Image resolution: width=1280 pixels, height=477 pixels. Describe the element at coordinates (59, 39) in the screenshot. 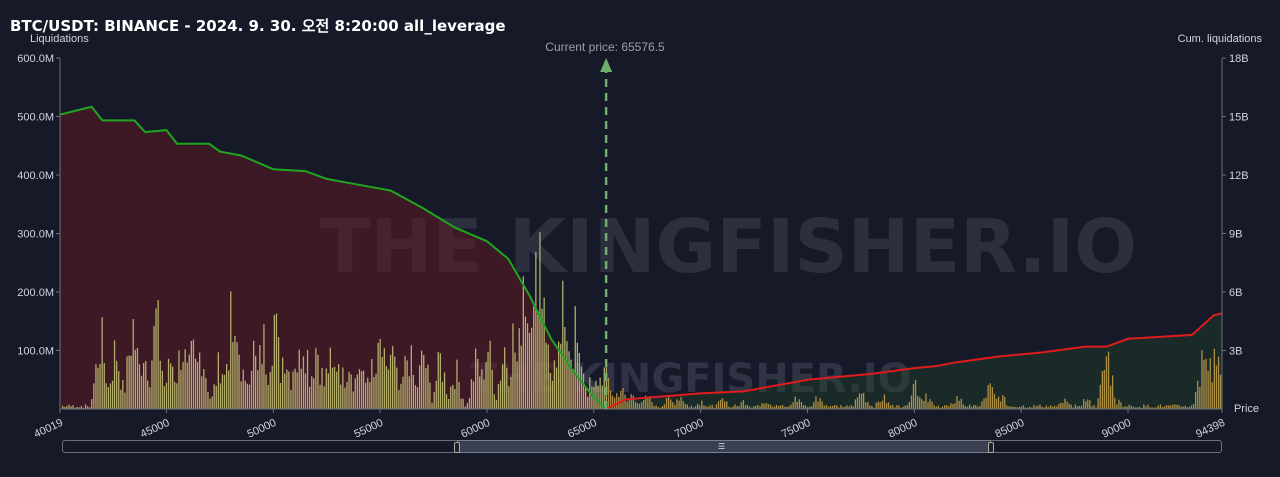

I see `left-axis-label: Liquidations` at that location.